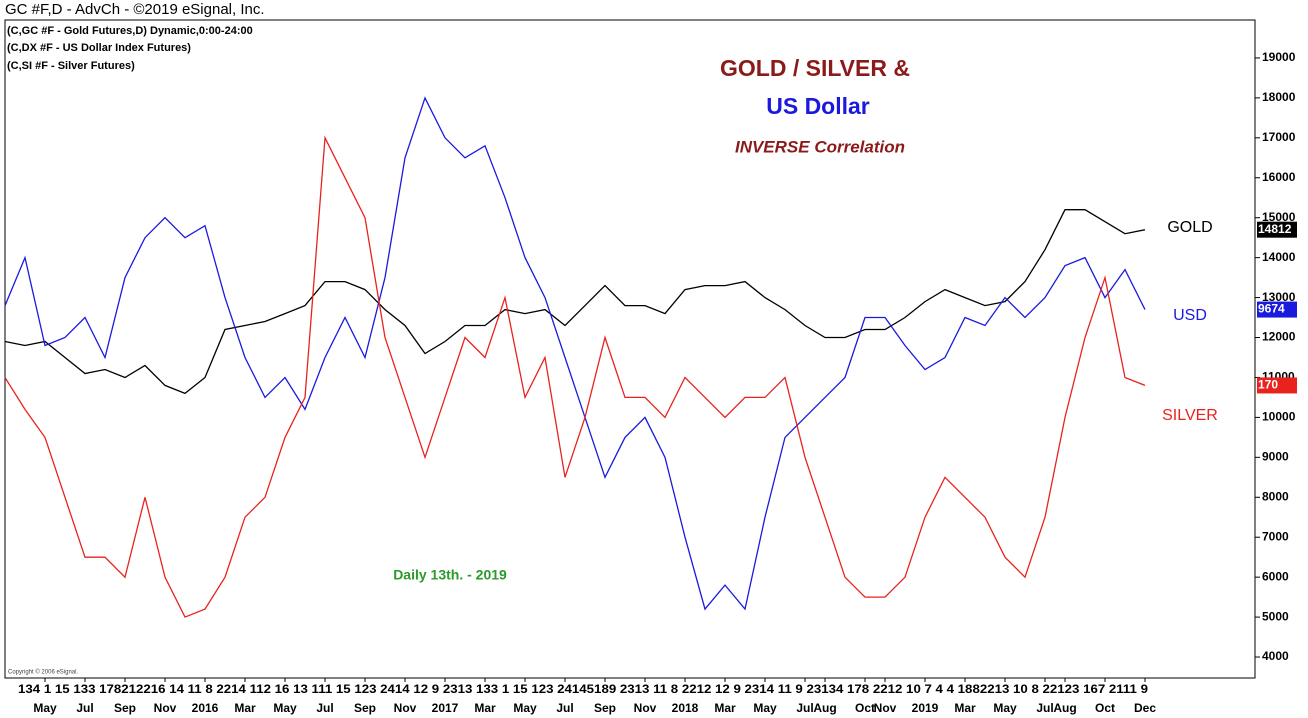 This screenshot has width=1308, height=718. I want to click on y-tick-label: 16000, so click(1279, 177).